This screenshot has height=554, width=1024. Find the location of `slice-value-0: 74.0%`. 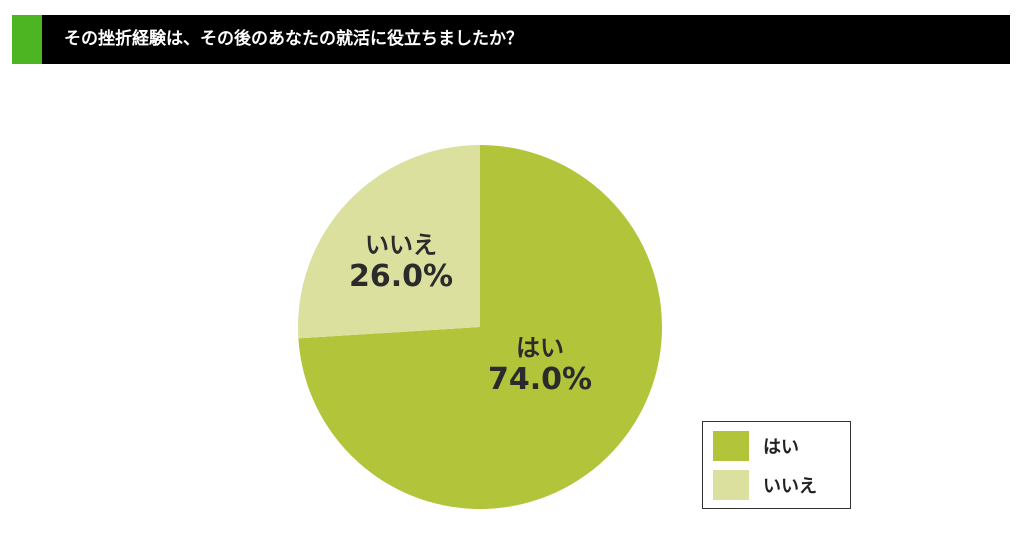

slice-value-0: 74.0% is located at coordinates (540, 379).